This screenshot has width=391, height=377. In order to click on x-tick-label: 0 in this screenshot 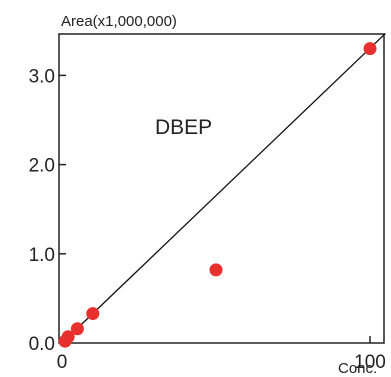, I will do `click(62, 362)`.